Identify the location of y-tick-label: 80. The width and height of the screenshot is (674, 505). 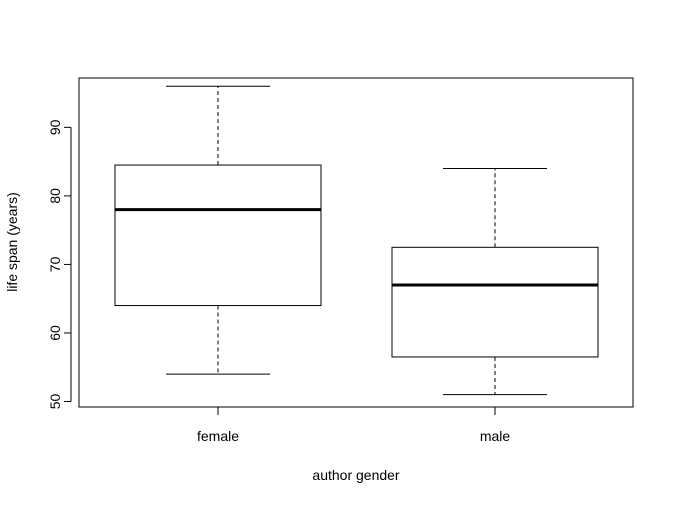
(55, 196).